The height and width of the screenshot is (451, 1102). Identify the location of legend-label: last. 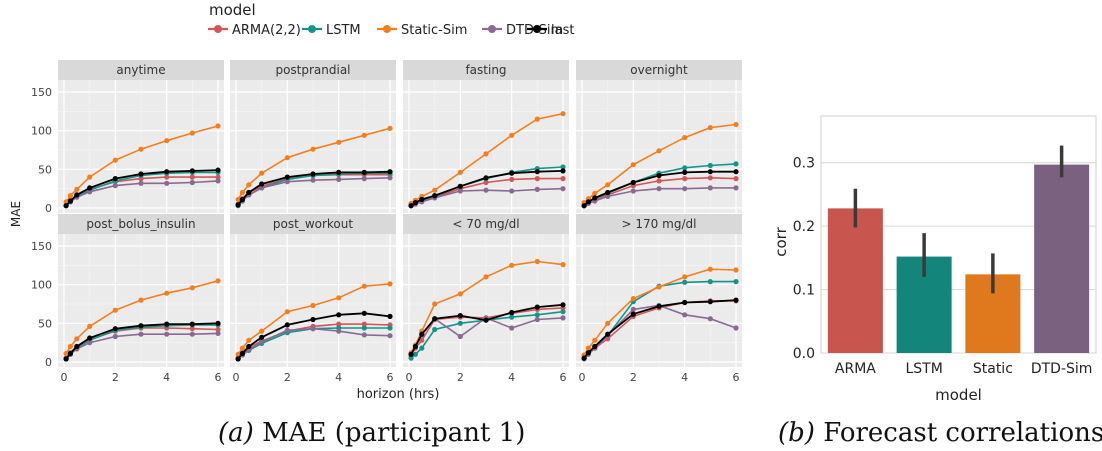
(562, 30).